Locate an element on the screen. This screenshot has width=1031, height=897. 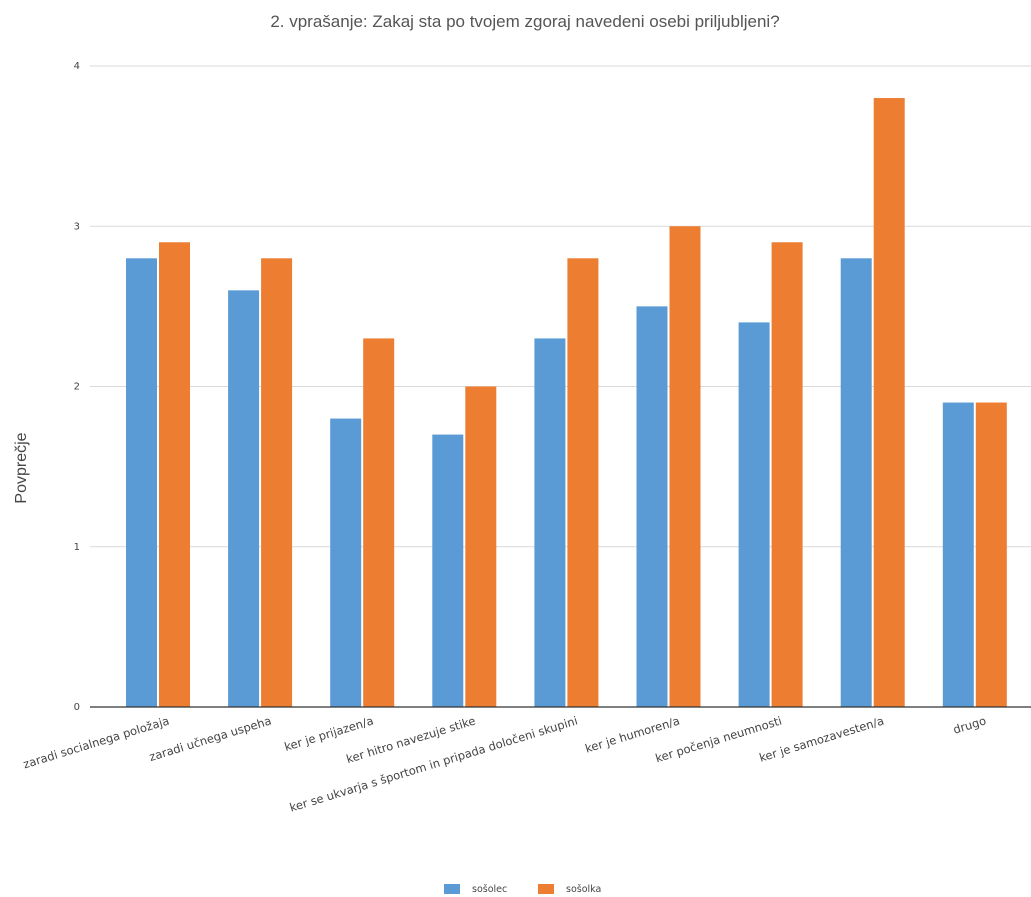
y-tick-label: 2 is located at coordinates (77, 387).